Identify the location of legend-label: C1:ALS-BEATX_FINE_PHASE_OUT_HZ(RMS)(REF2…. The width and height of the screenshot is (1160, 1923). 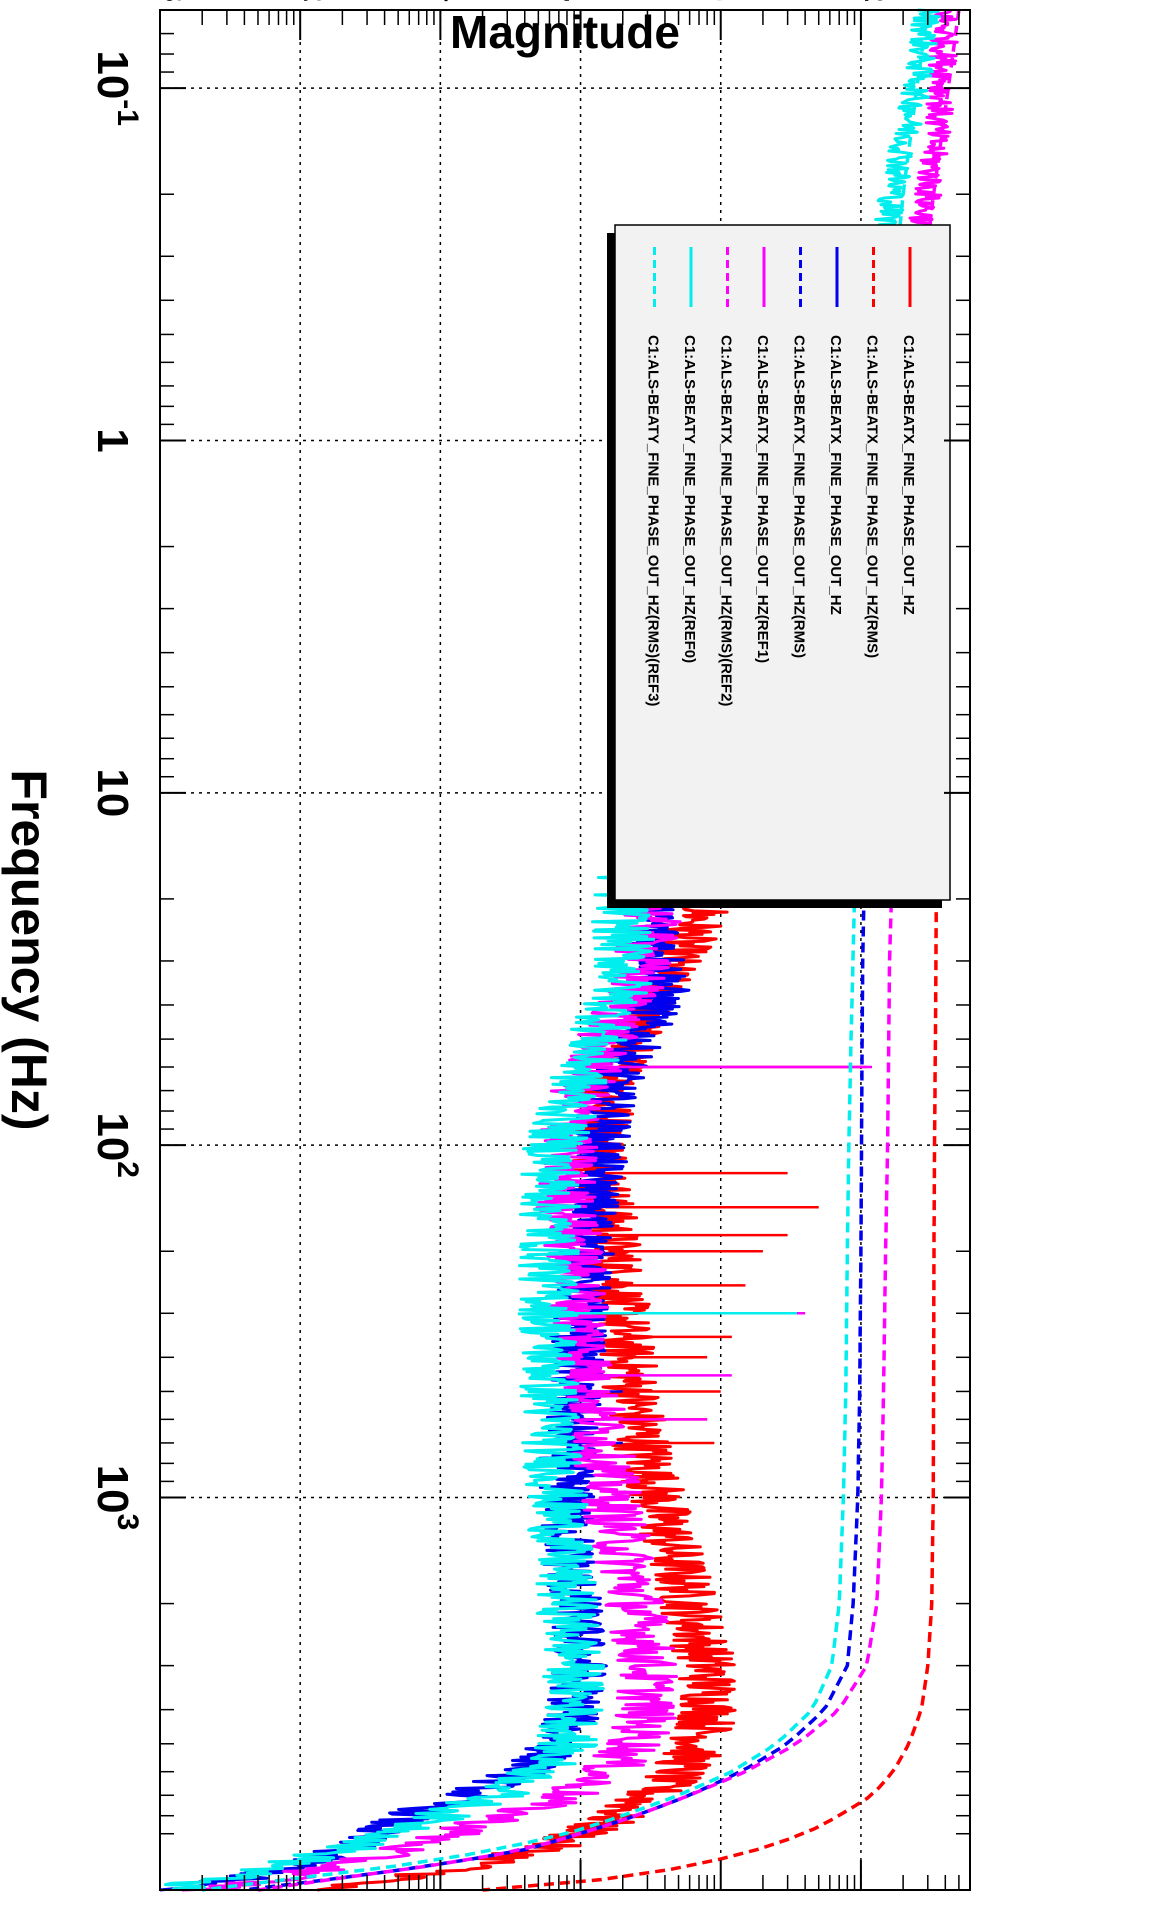
(726, 520).